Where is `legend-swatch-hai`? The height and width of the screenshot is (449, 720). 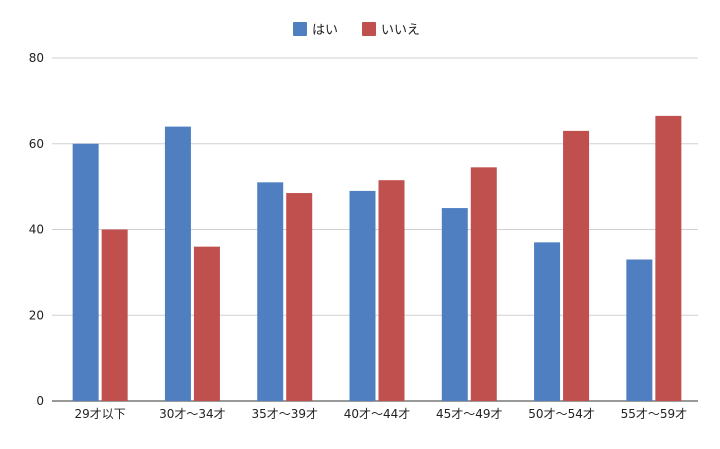
legend-swatch-hai is located at coordinates (300, 29).